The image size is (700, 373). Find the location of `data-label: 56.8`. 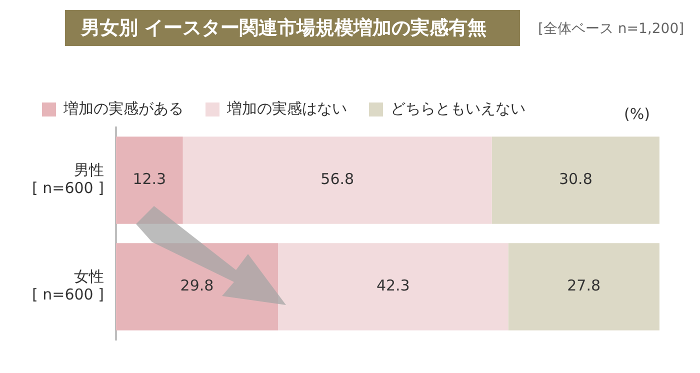

data-label: 56.8 is located at coordinates (337, 179).